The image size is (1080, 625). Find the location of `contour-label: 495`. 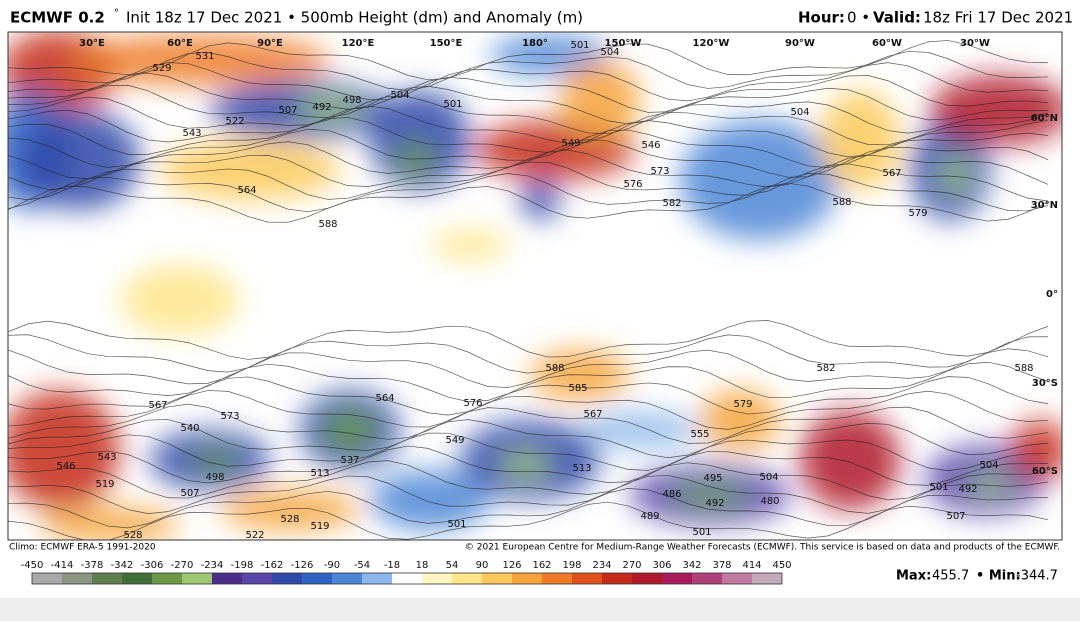

contour-label: 495 is located at coordinates (712, 478).